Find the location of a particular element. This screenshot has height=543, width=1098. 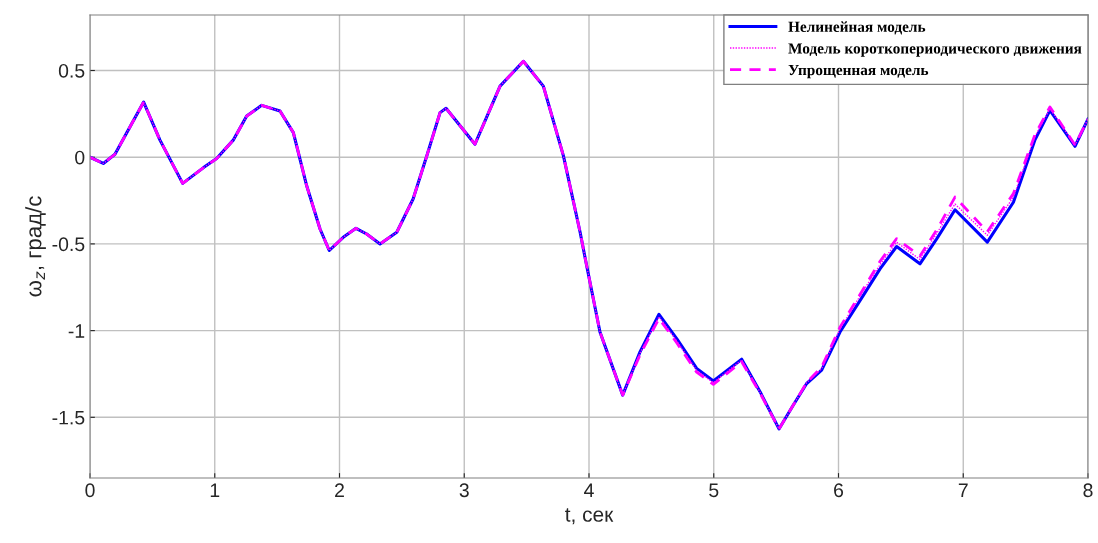

x-tick-label: 2 is located at coordinates (339, 490).